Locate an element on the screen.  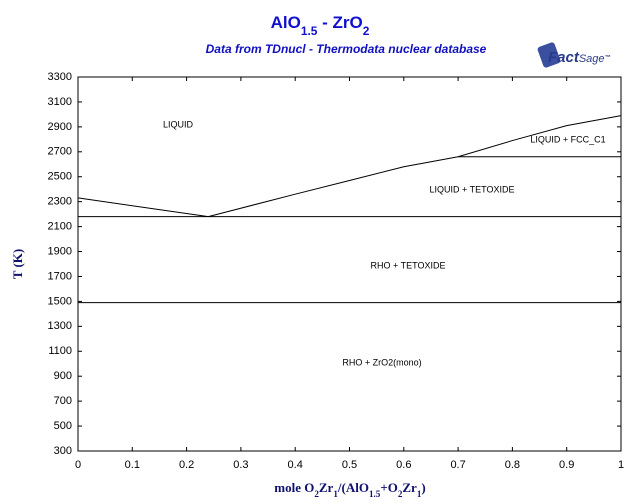
y-tick-label: 2700 is located at coordinates (60, 152).